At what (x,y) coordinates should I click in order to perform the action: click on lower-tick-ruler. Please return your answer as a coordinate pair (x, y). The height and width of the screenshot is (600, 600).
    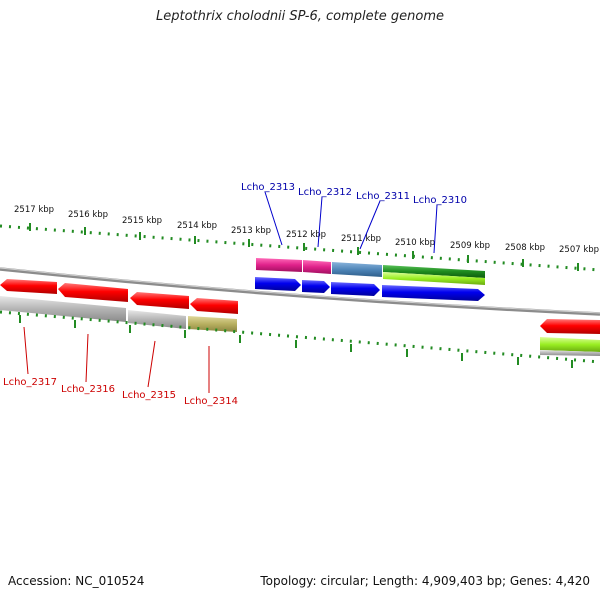
    Looking at the image, I should click on (300, 339).